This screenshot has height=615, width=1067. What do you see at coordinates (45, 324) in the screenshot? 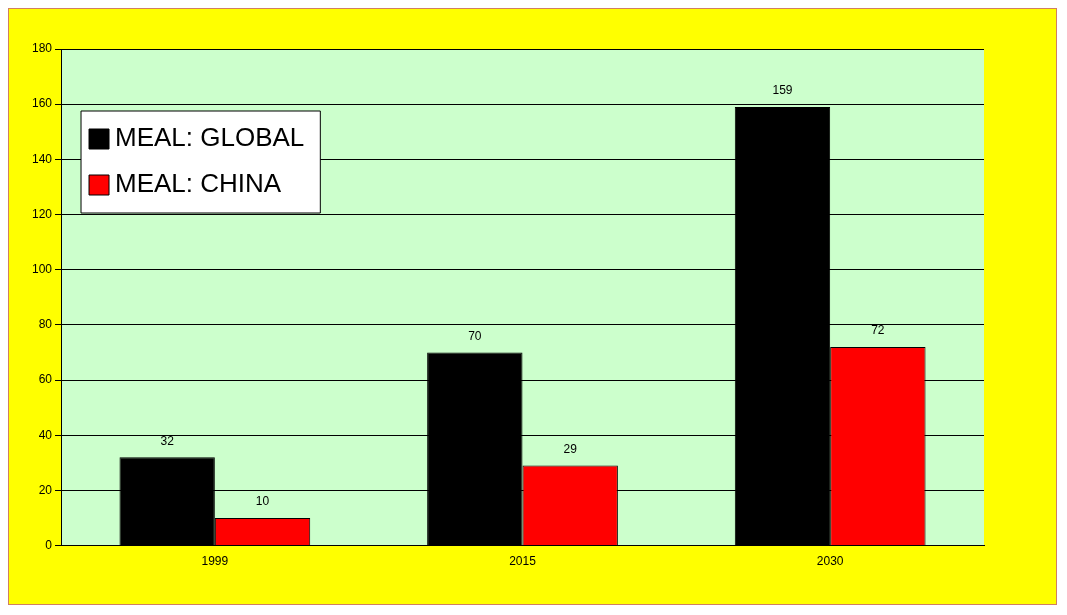
I see `y-tick-label: 80` at bounding box center [45, 324].